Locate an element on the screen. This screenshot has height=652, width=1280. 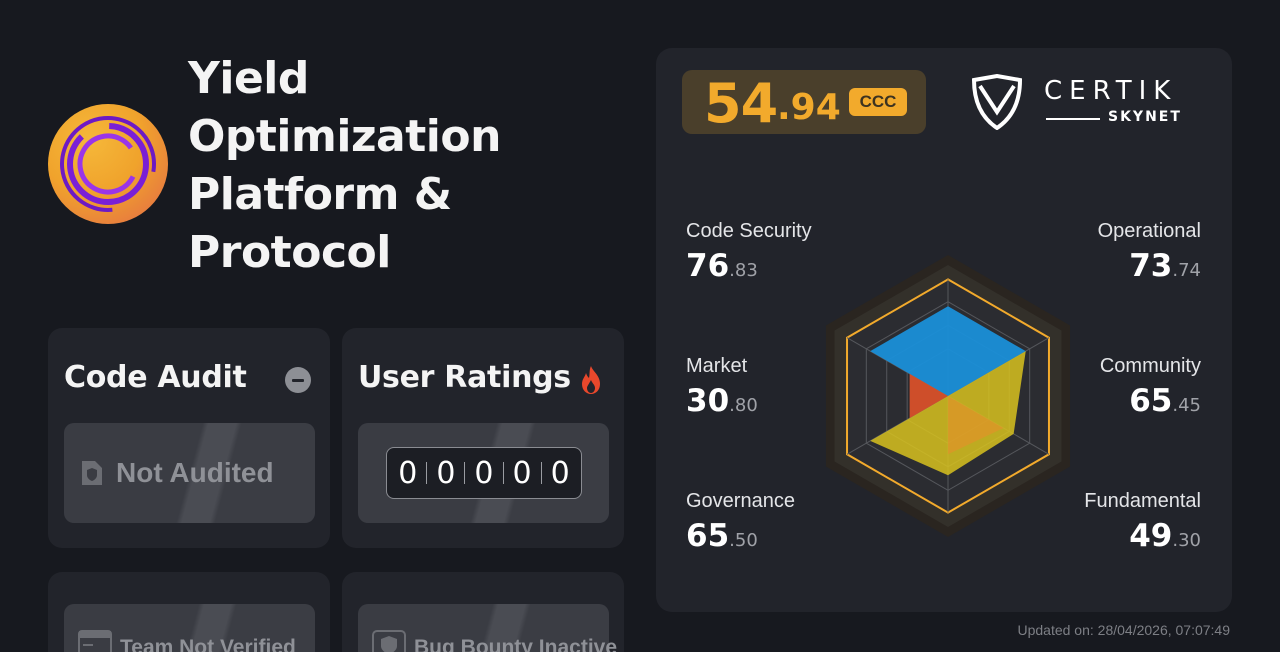
metric-value-operational: 73.74 is located at coordinates (1165, 266).